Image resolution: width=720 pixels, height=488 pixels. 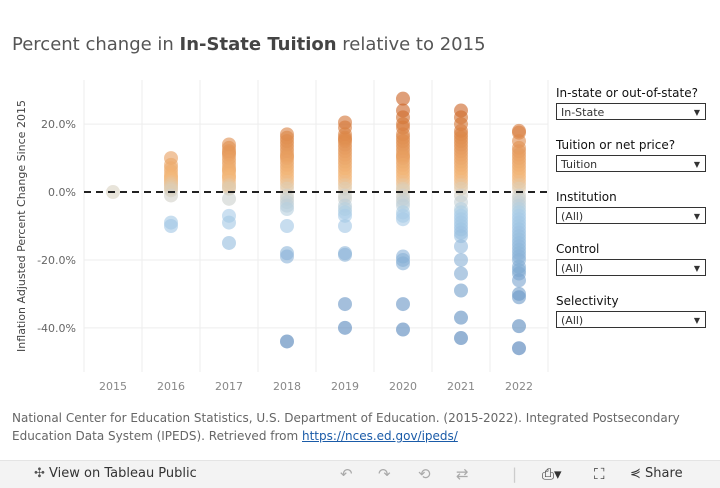 I want to click on view-on-tableau-button: ✣ View on Tableau Public, so click(x=115, y=473).